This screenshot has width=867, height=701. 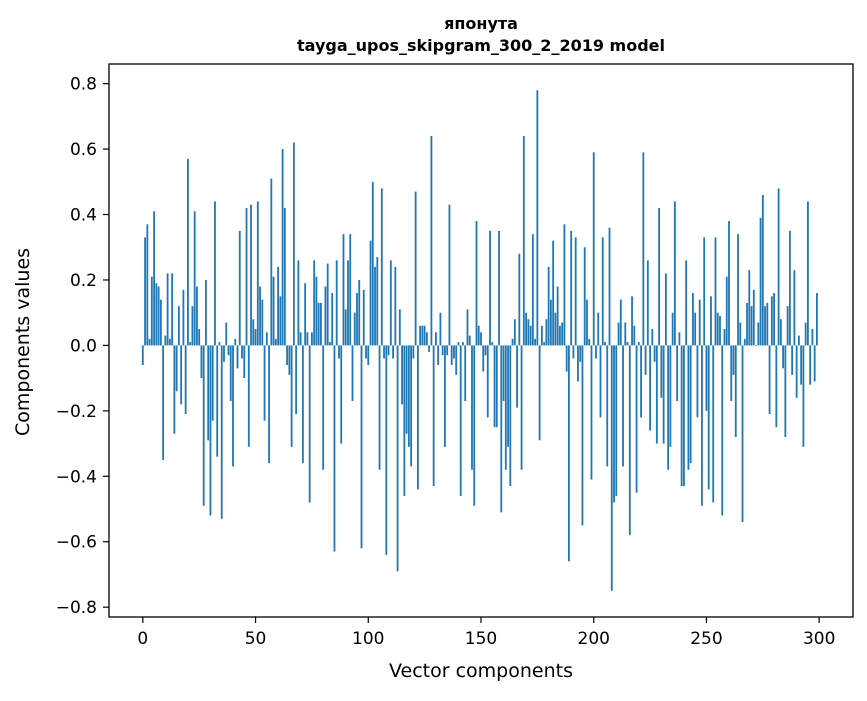 What do you see at coordinates (76, 543) in the screenshot?
I see `y-tick-label: −0.6` at bounding box center [76, 543].